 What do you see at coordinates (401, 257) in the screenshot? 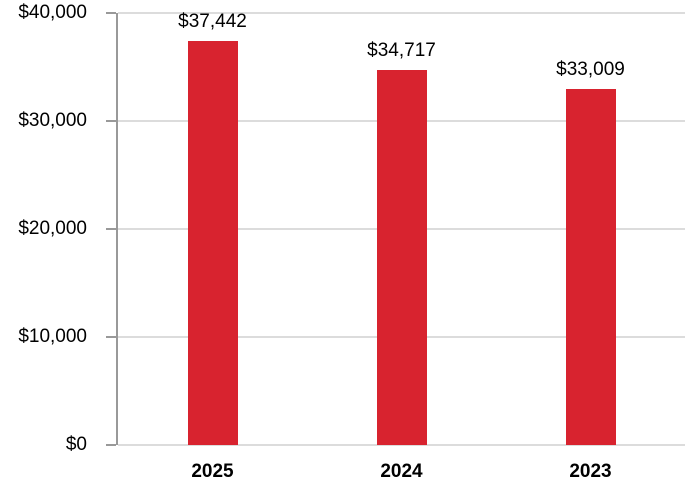
I see `bar-2024` at bounding box center [401, 257].